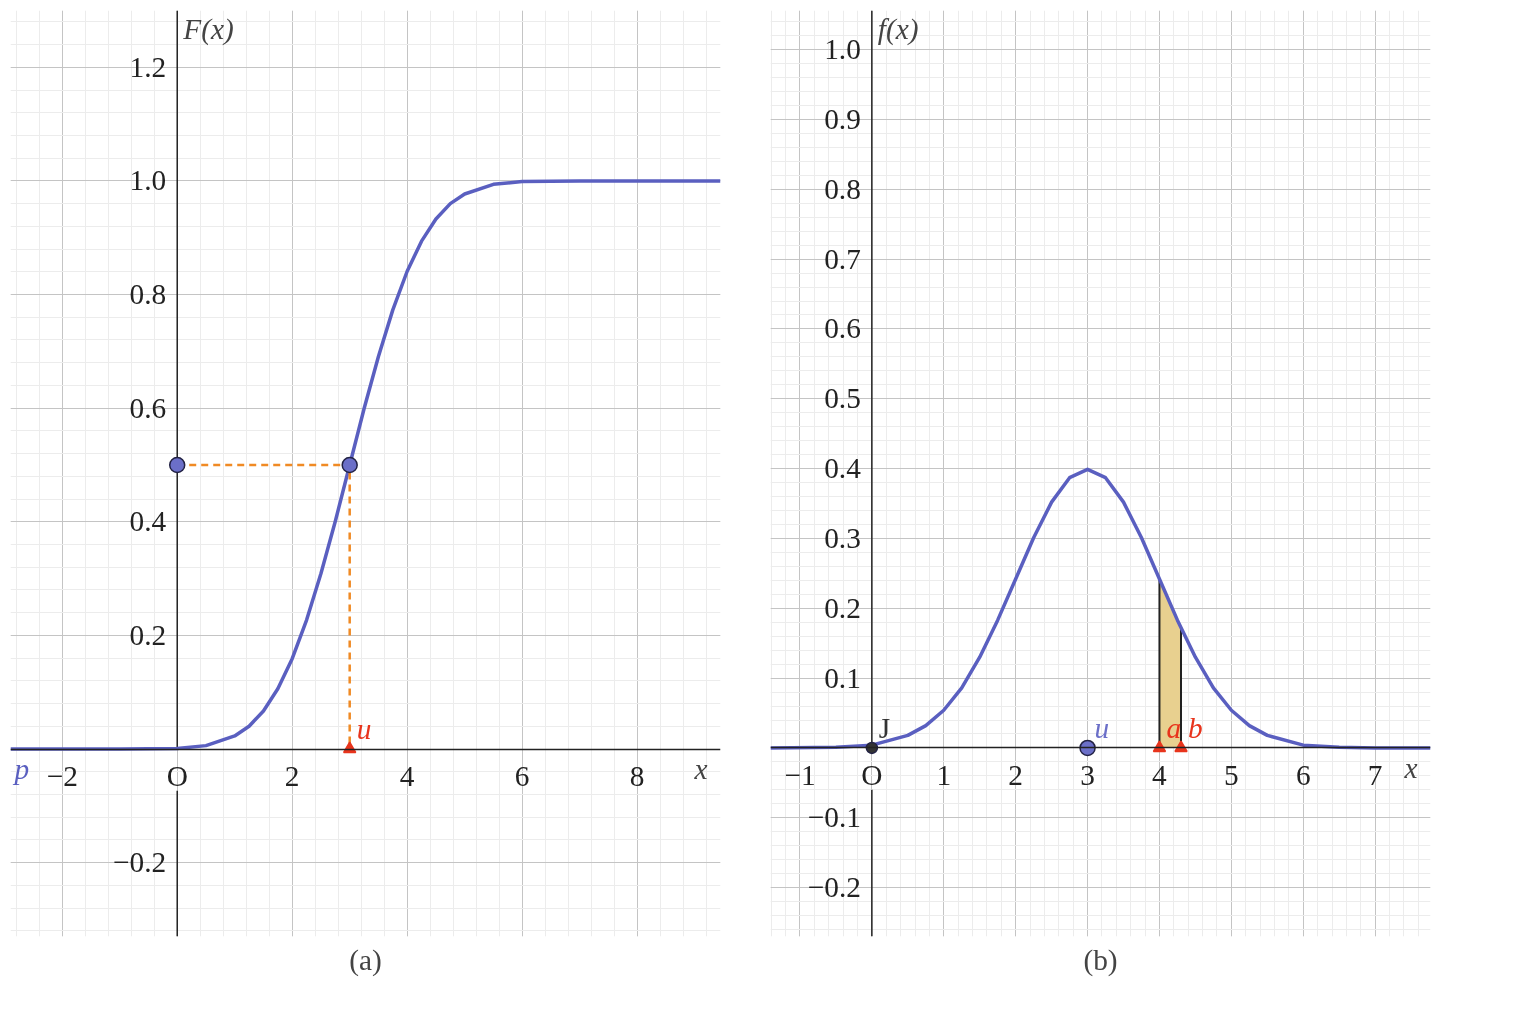  I want to click on y-tick-label: −0.1, so click(834, 817).